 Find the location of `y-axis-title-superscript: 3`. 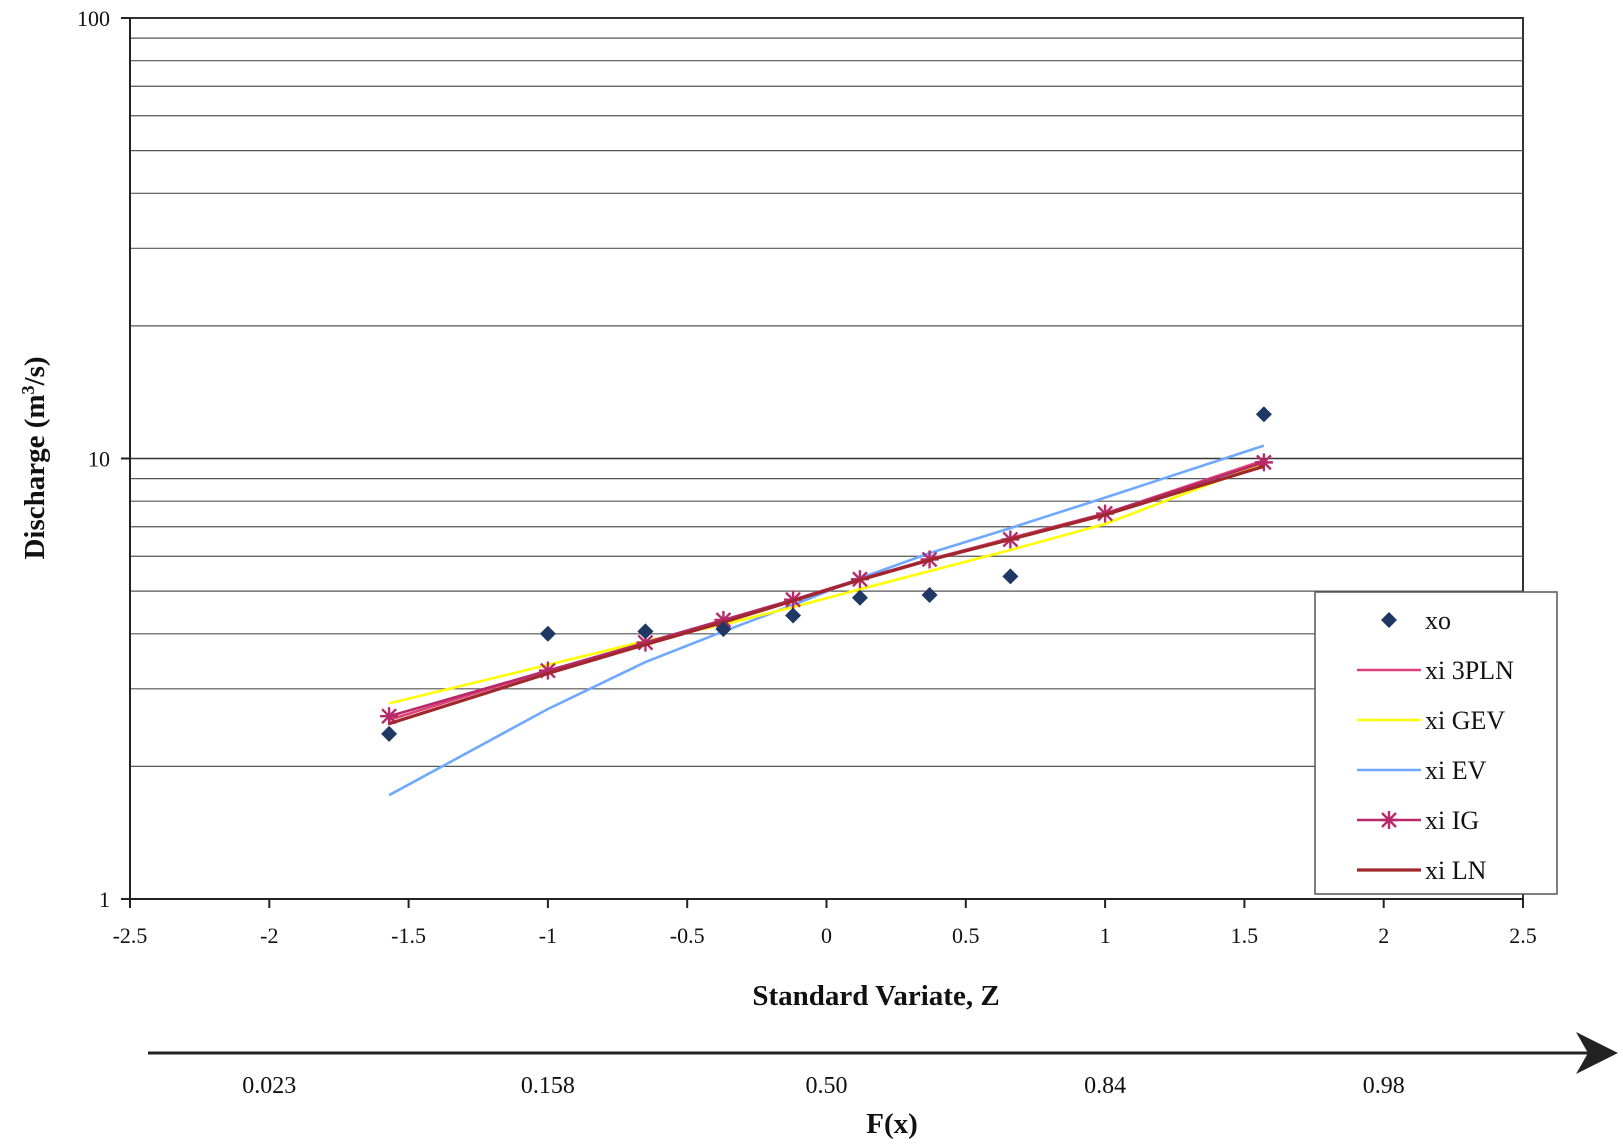

y-axis-title-superscript: 3 is located at coordinates (28, 389).